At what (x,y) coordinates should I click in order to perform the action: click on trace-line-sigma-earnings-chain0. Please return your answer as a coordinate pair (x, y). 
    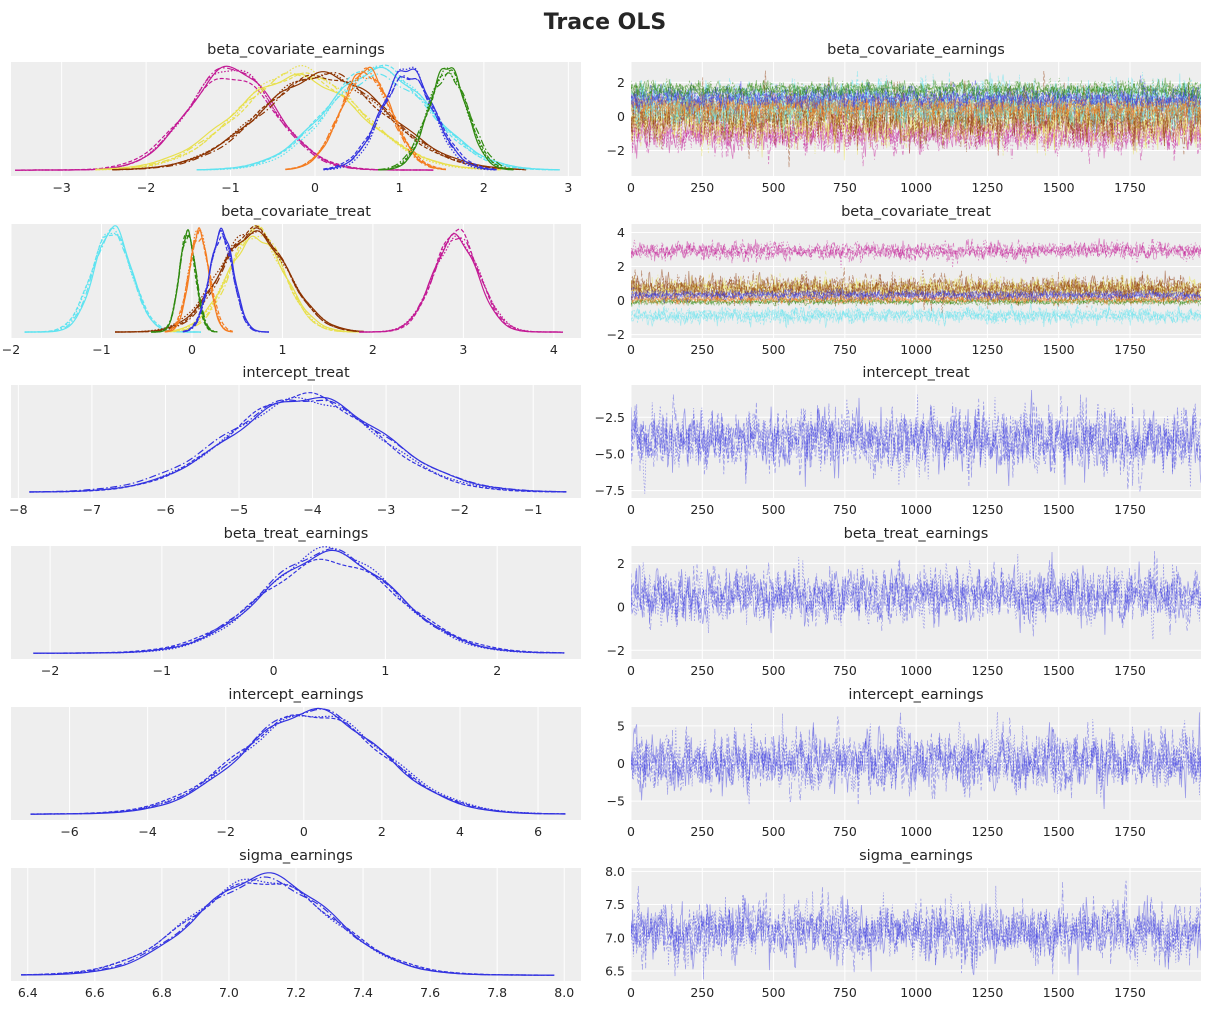
    Looking at the image, I should click on (916, 935).